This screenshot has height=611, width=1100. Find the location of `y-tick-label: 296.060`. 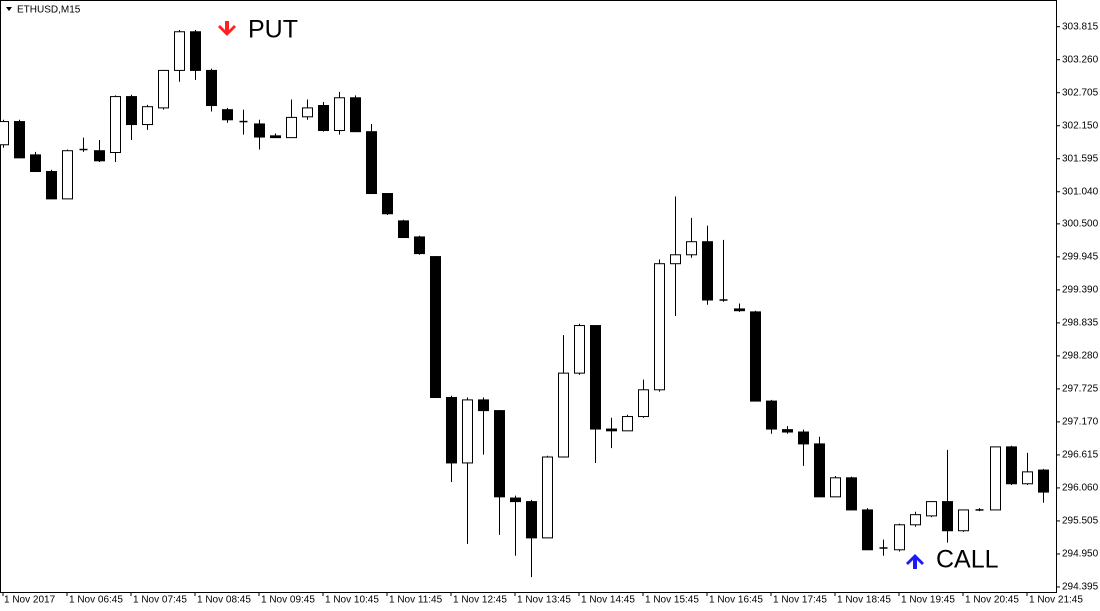

y-tick-label: 296.060 is located at coordinates (1080, 488).